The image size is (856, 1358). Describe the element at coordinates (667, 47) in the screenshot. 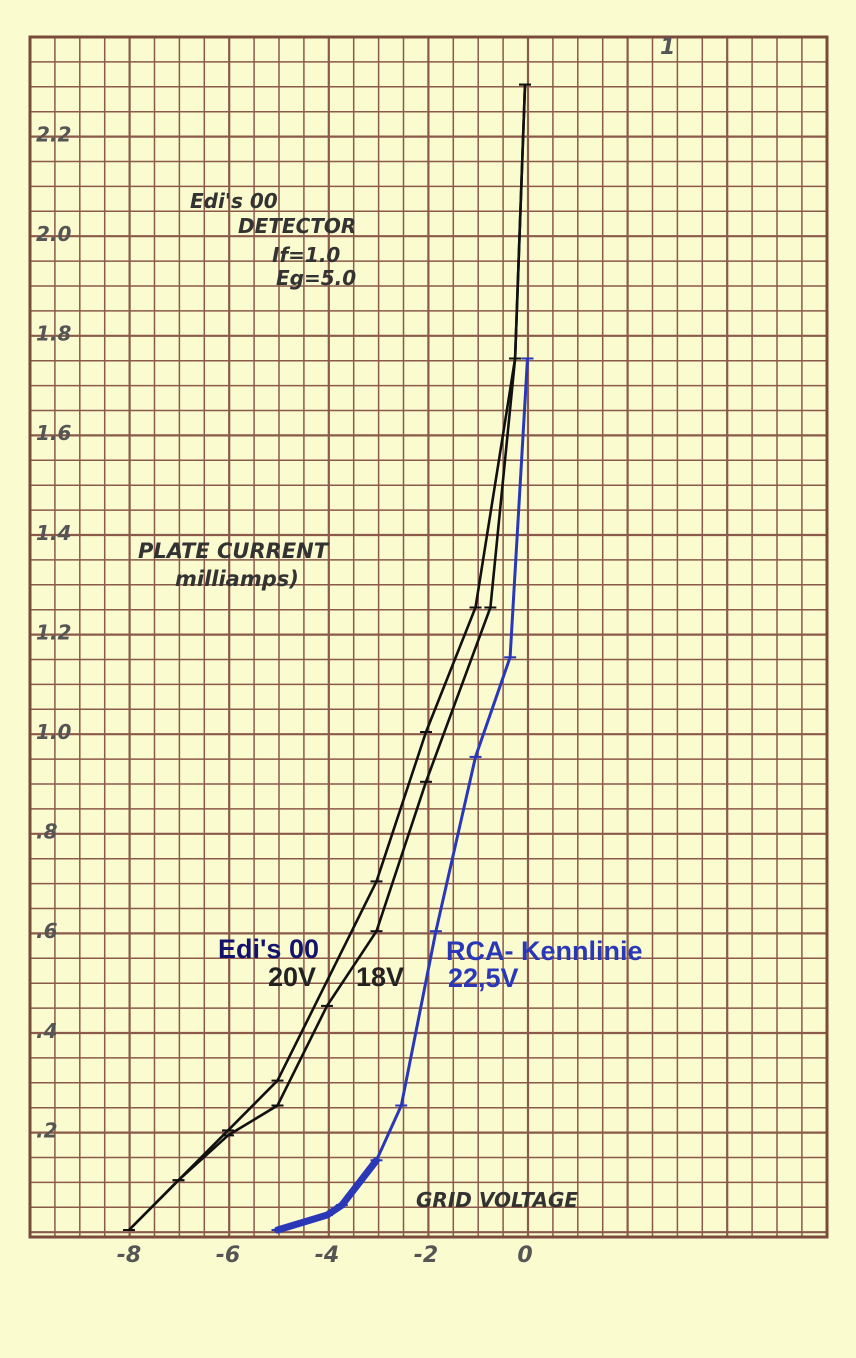

I see `page-number: 1` at that location.